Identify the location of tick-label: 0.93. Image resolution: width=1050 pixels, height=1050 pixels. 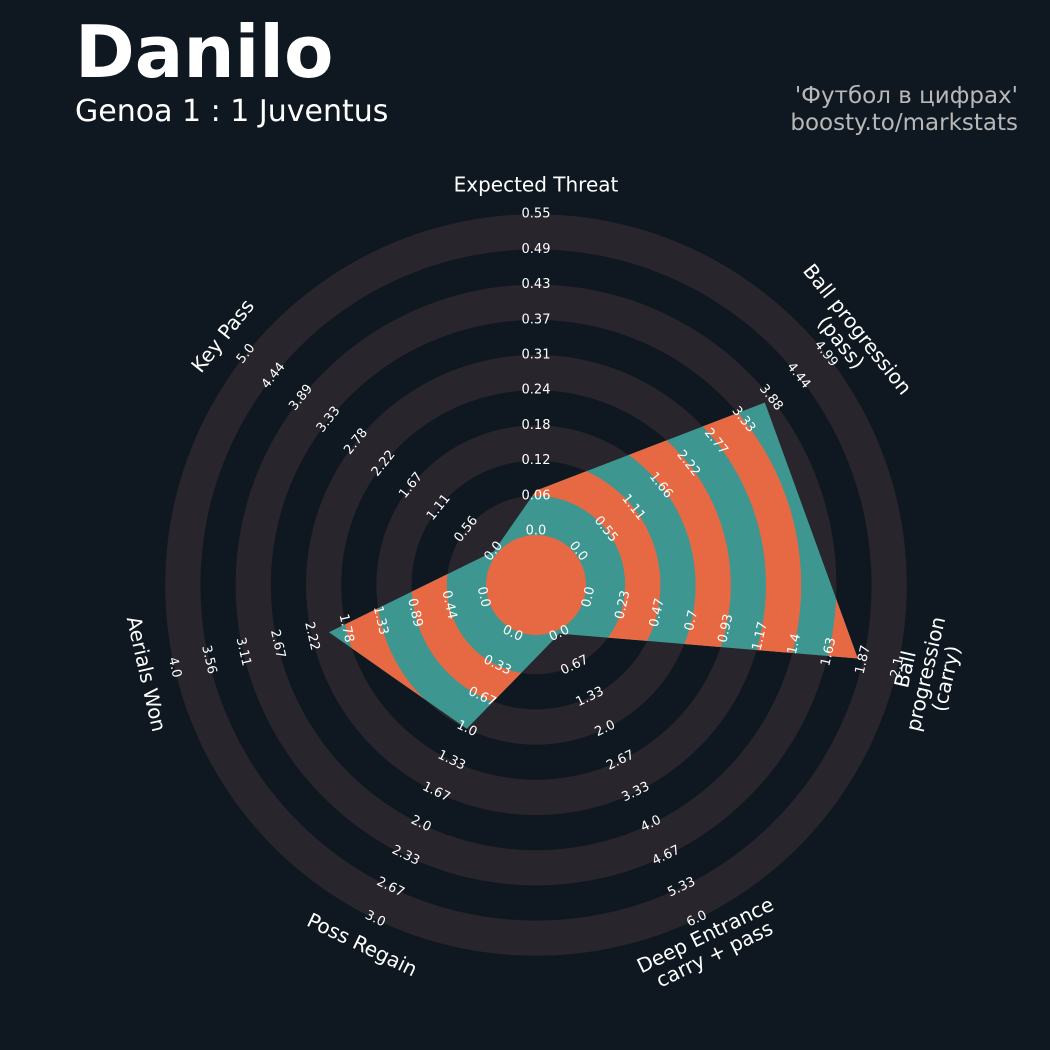
(725, 629).